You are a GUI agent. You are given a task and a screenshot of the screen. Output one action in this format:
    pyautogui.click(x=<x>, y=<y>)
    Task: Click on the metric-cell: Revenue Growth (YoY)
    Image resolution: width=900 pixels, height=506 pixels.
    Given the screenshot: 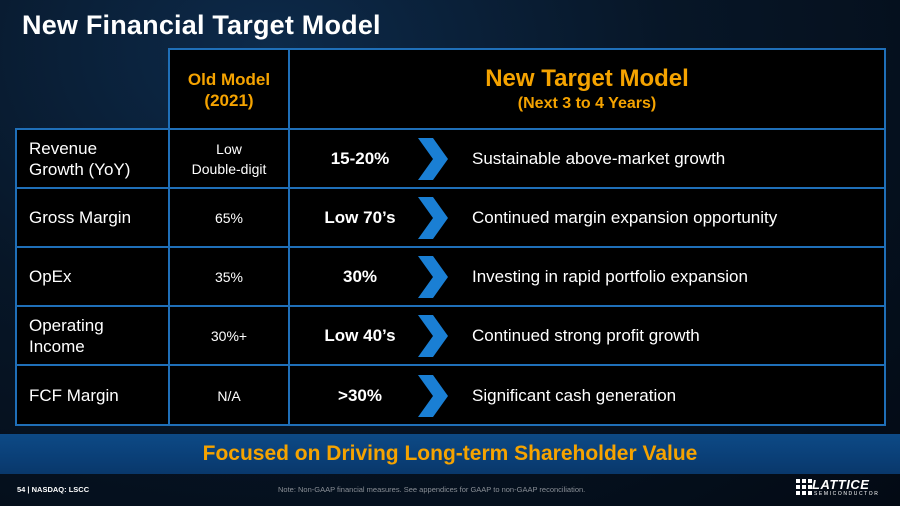 What is the action you would take?
    pyautogui.click(x=93, y=158)
    